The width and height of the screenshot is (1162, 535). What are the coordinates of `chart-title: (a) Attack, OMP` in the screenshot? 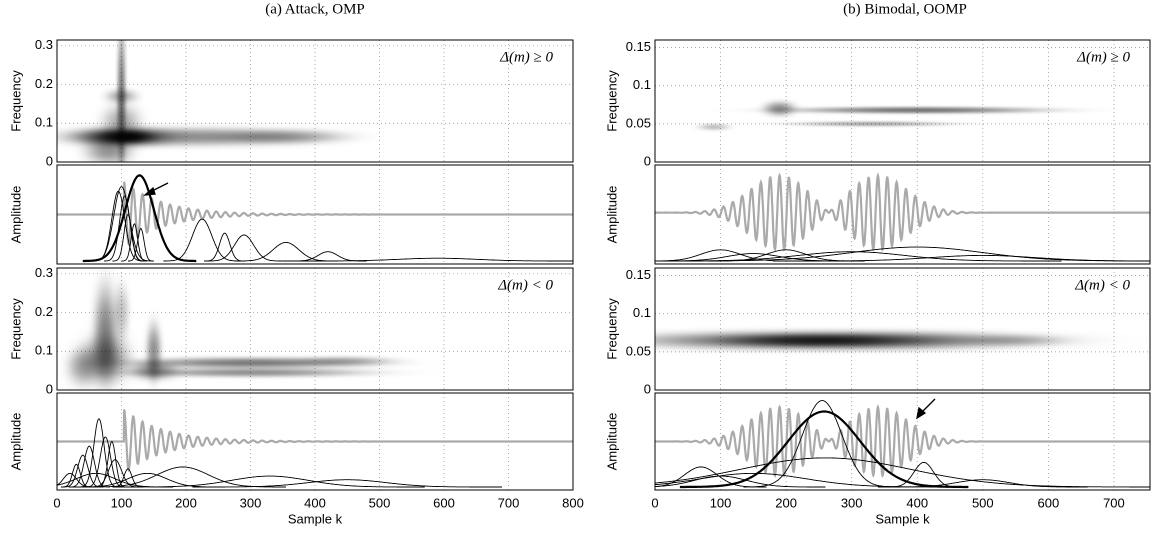 It's located at (315, 9).